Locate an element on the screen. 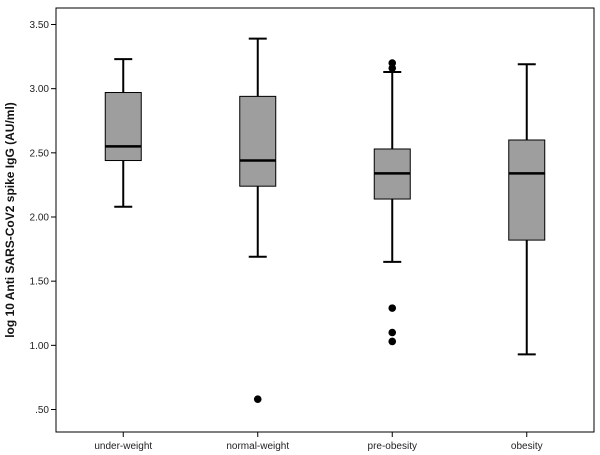 The width and height of the screenshot is (600, 455). box-under-weight is located at coordinates (123, 133).